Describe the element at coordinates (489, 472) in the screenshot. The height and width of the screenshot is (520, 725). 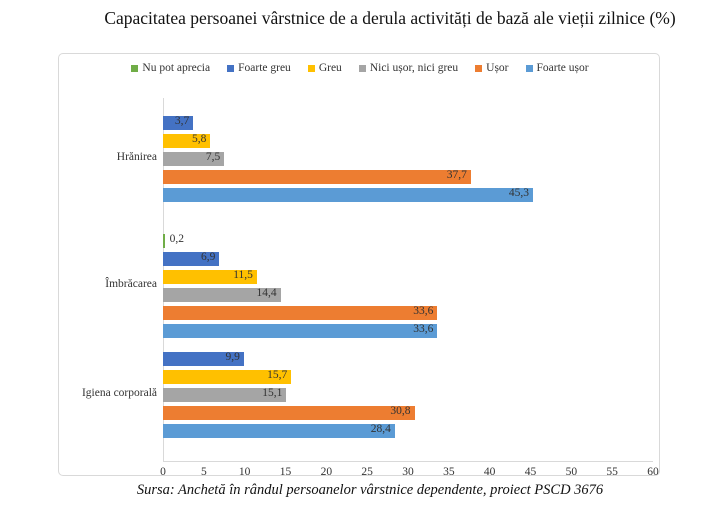
I see `x-tick-label: 40` at that location.